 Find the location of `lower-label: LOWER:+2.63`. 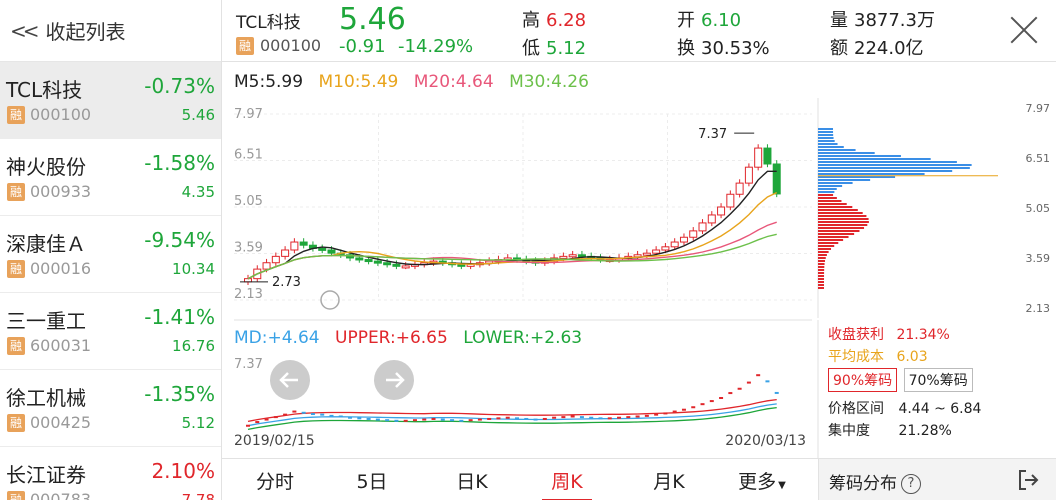

lower-label: LOWER:+2.63 is located at coordinates (523, 338).